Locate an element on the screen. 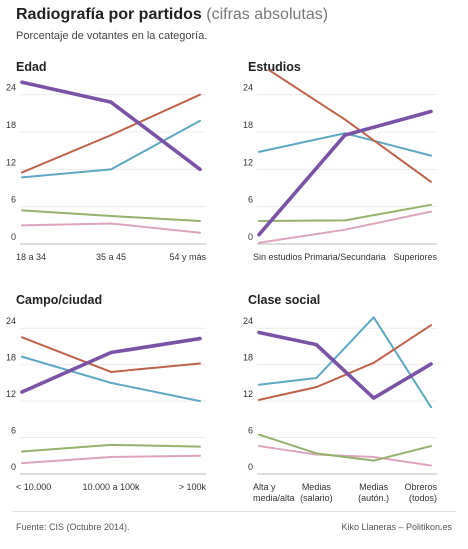  x-tick-label: Medias (salario) is located at coordinates (316, 492).